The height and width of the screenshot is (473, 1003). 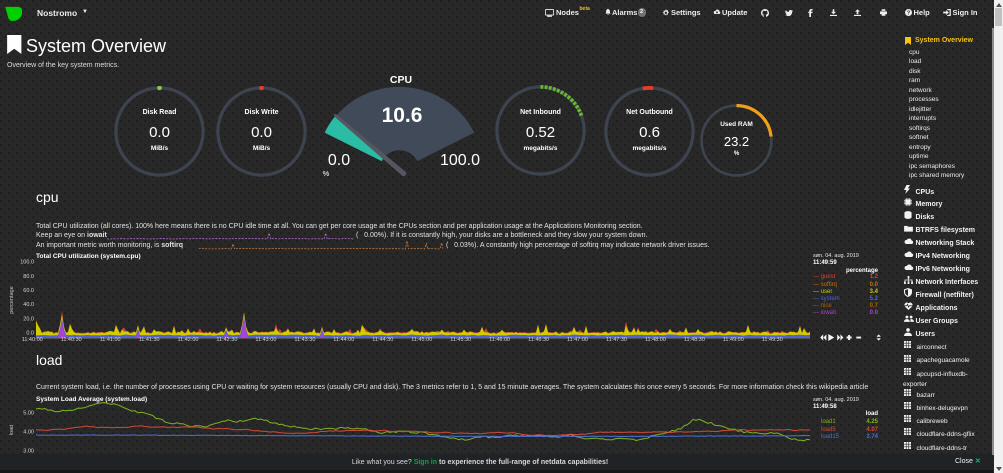 What do you see at coordinates (30, 333) in the screenshot?
I see `svg-text: 0.0` at bounding box center [30, 333].